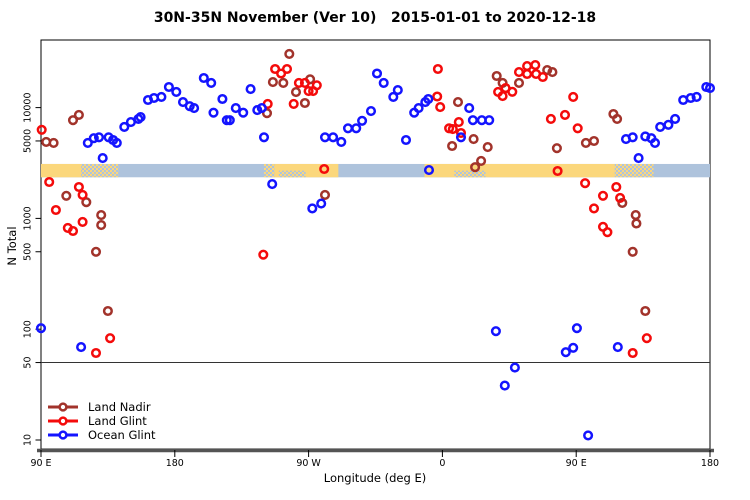 The height and width of the screenshot is (500, 750). Describe the element at coordinates (119, 407) in the screenshot. I see `legend-label-land-nadir: Land Nadir` at that location.